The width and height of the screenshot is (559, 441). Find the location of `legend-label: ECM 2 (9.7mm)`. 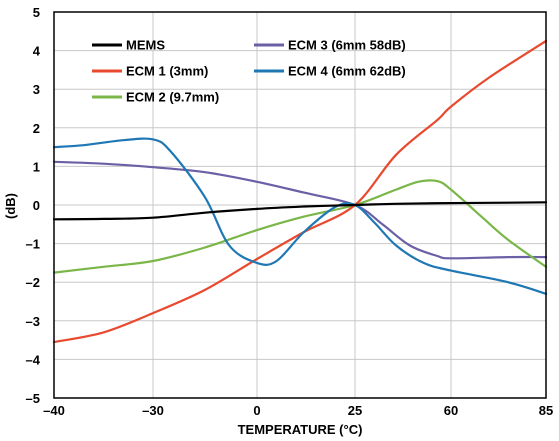

legend-label: ECM 2 (9.7mm) is located at coordinates (172, 97).